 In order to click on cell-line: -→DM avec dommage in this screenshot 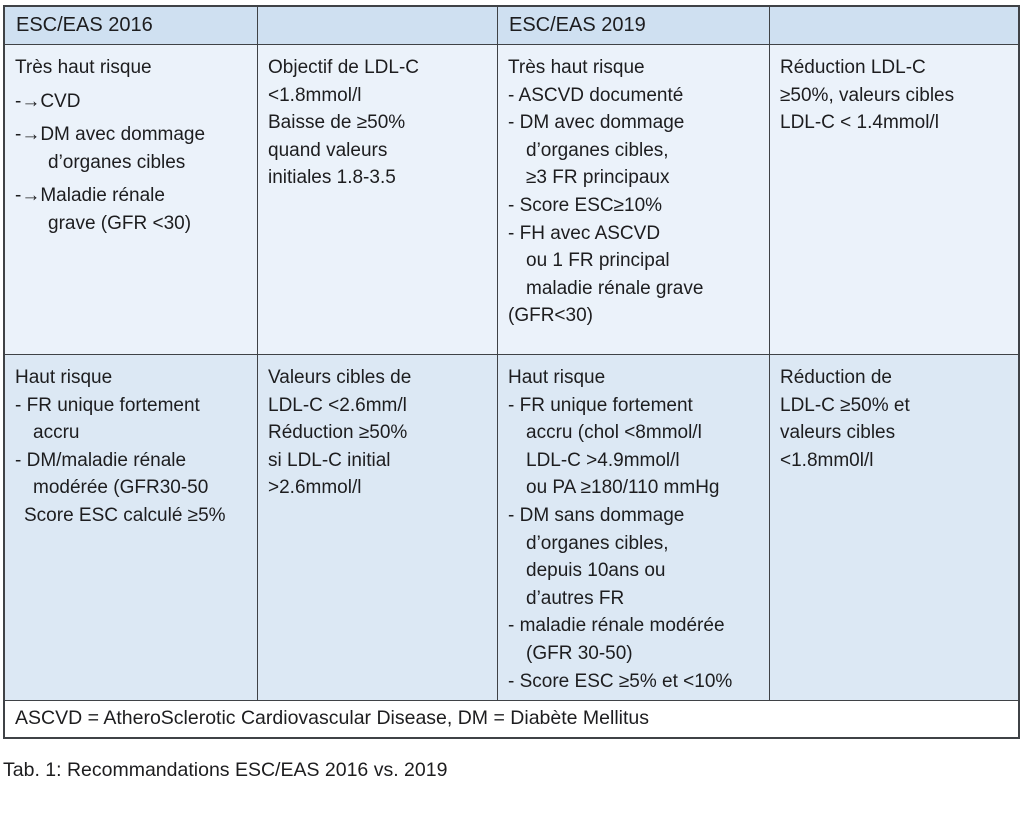, I will do `click(110, 135)`.